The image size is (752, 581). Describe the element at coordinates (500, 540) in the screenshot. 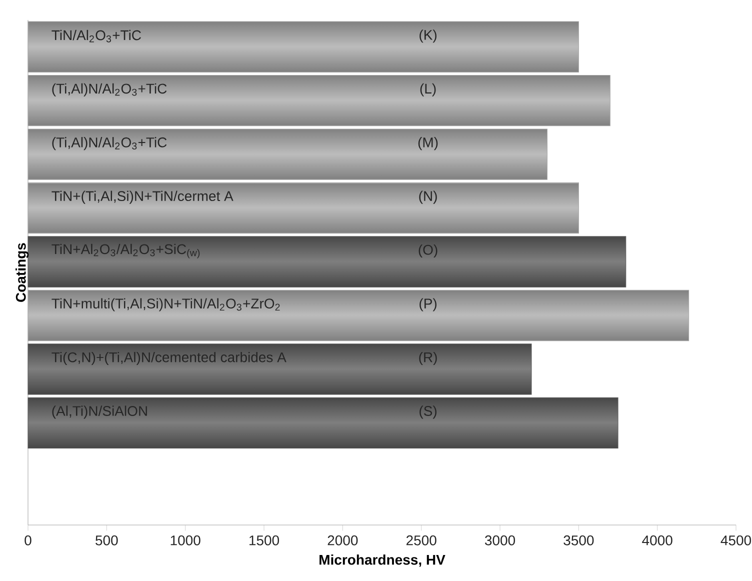

I see `x-tick-label: 3000` at that location.